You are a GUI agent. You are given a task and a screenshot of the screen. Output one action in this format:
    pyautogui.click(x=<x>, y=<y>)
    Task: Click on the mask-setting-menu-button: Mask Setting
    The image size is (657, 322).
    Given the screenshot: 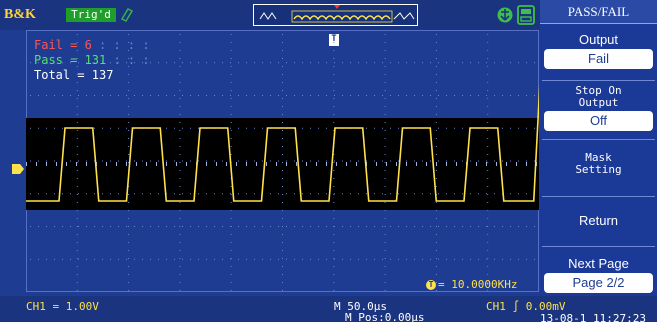 What is the action you would take?
    pyautogui.click(x=598, y=164)
    